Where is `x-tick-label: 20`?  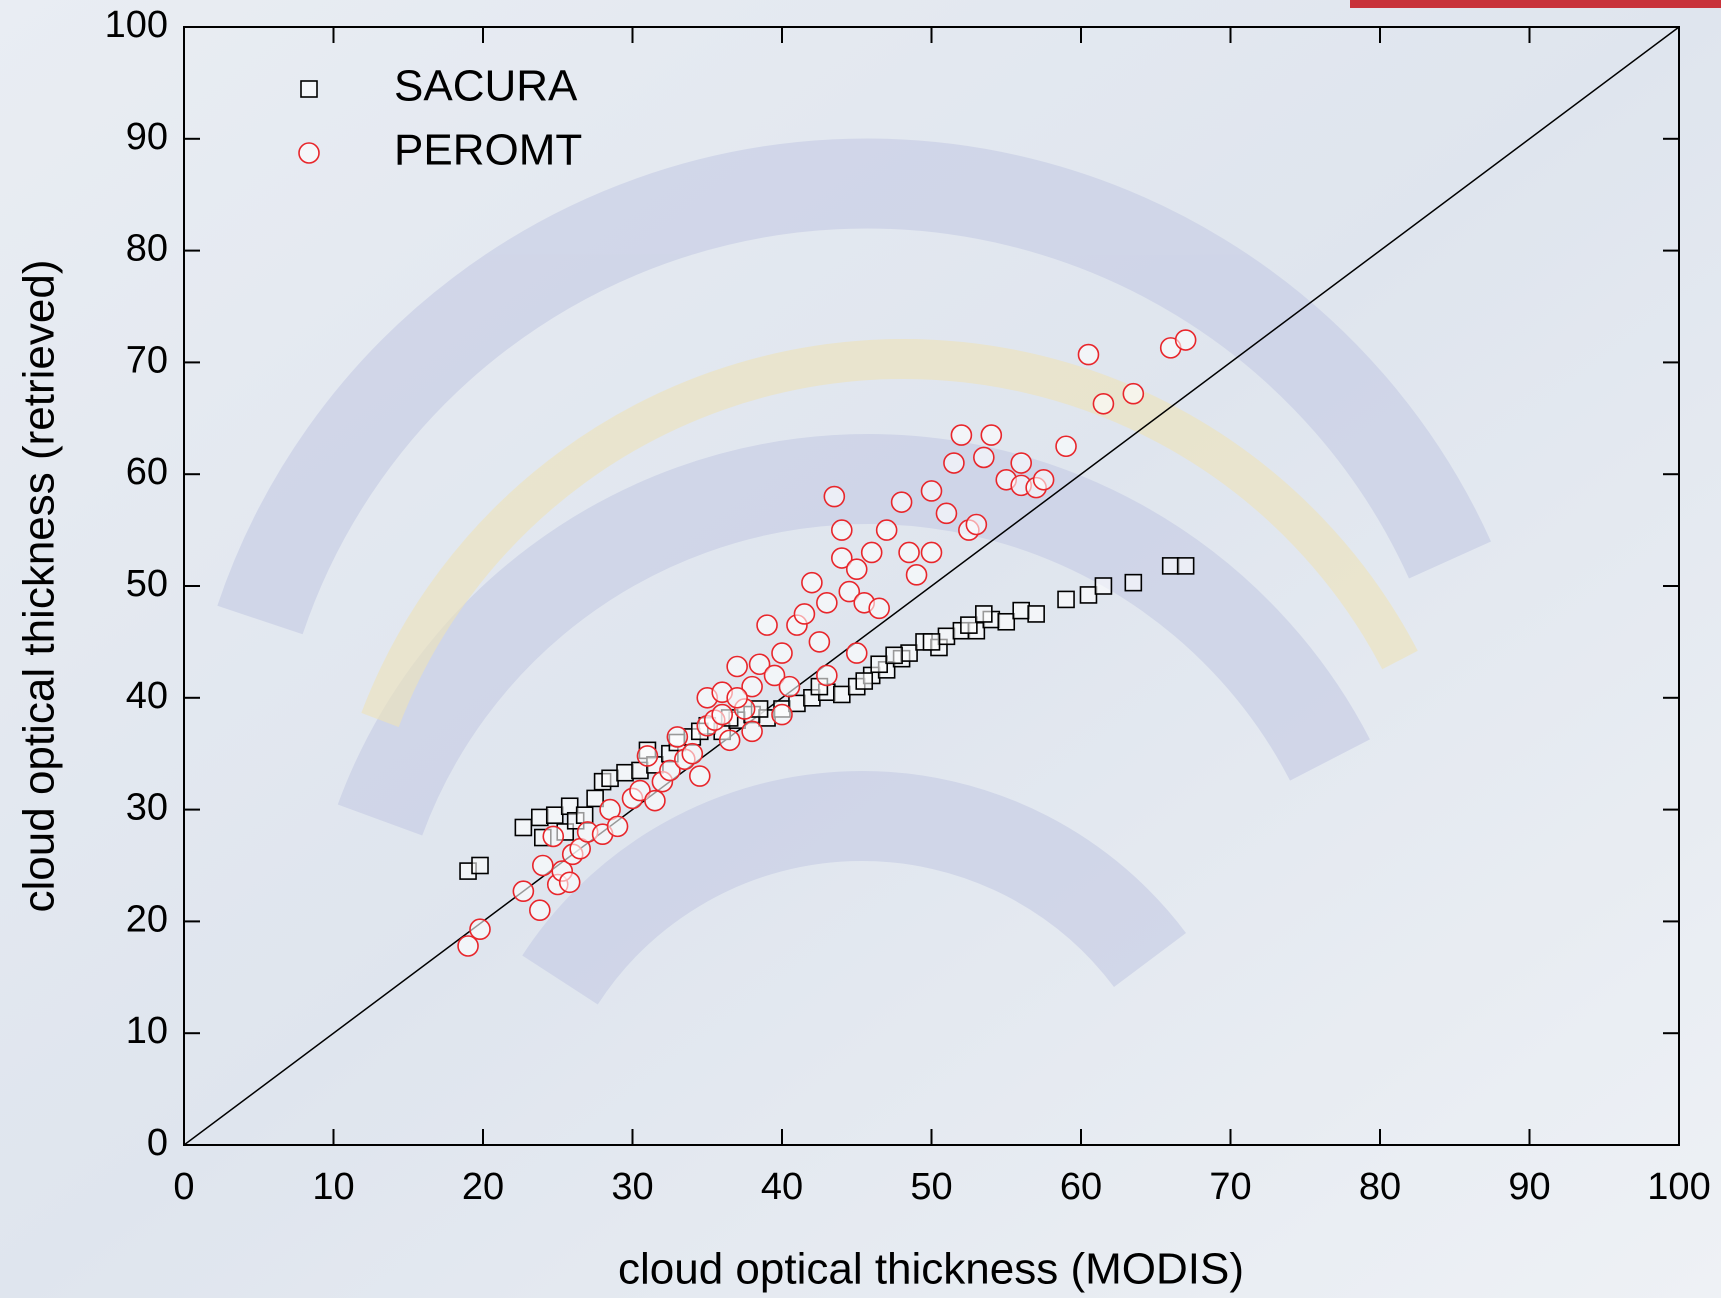 x-tick-label: 20 is located at coordinates (483, 1187).